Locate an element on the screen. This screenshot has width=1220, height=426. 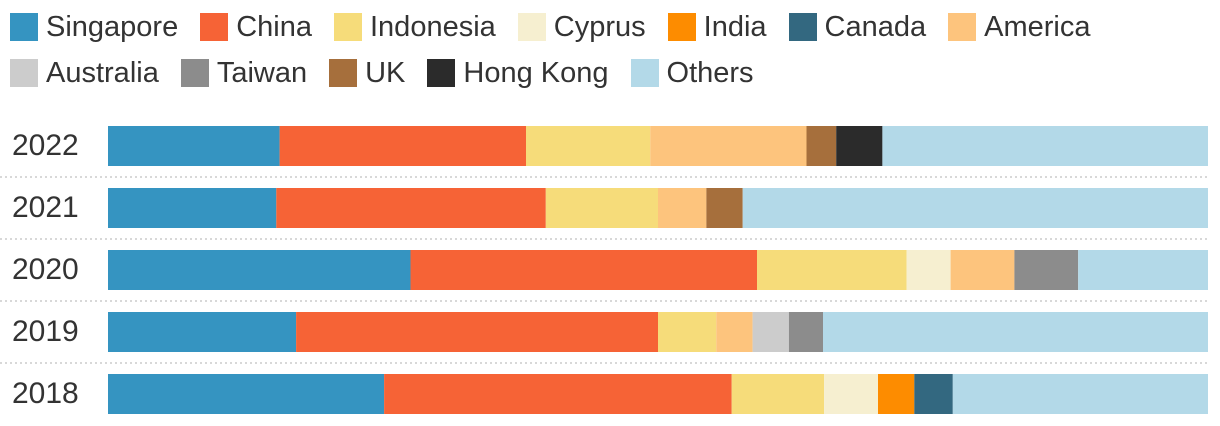
y-tick-label: 2019 is located at coordinates (45, 331).